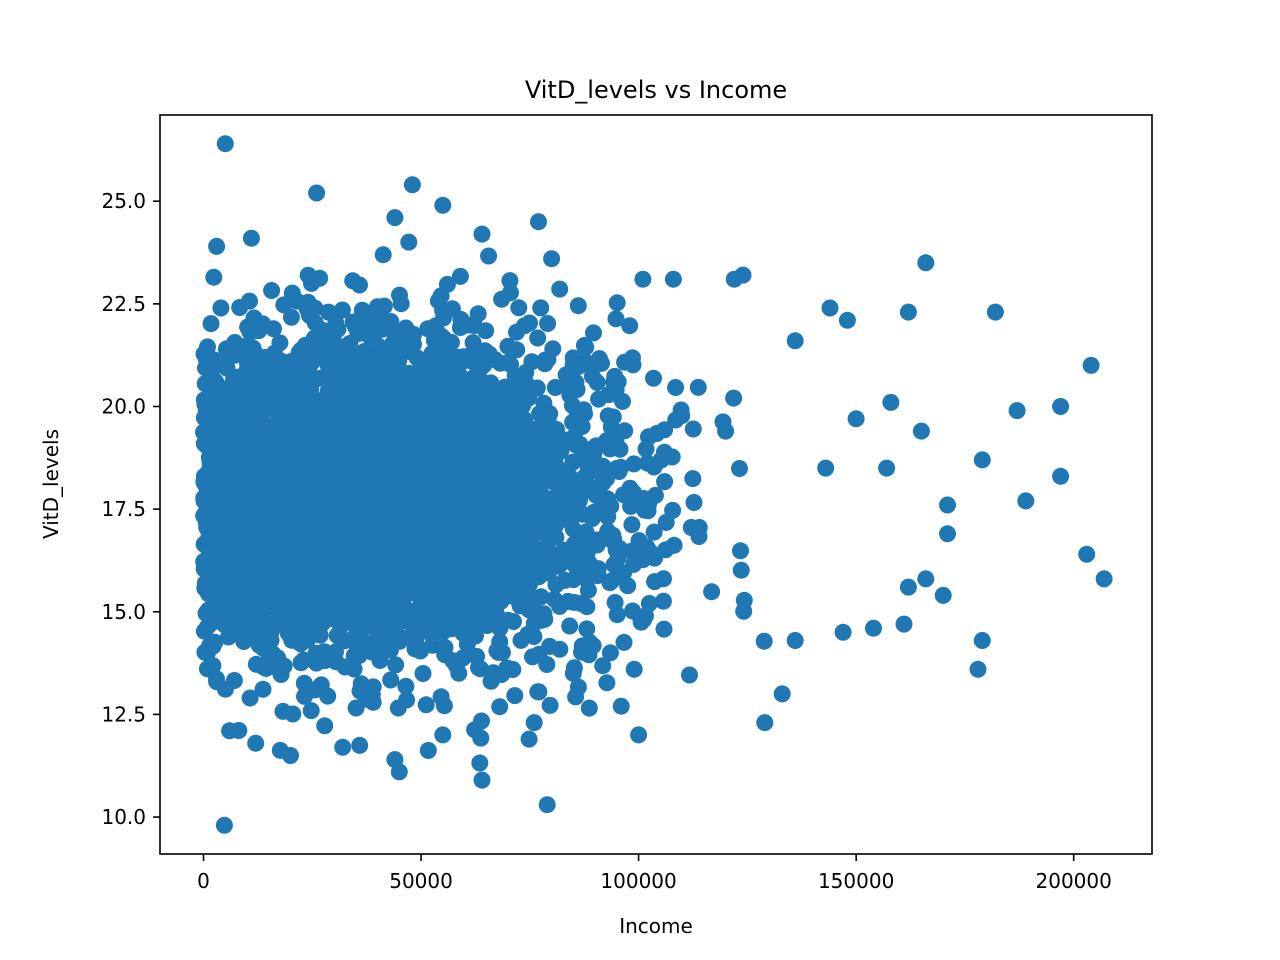  I want to click on chart-title: VitD_levels vs Income, so click(656, 90).